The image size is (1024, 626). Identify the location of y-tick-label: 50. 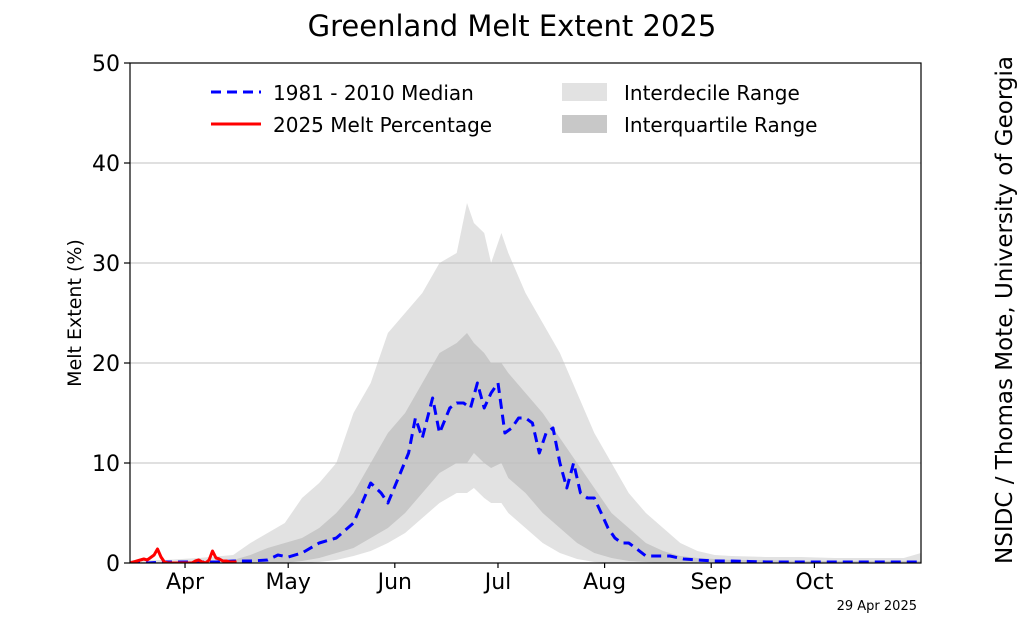
(106, 64).